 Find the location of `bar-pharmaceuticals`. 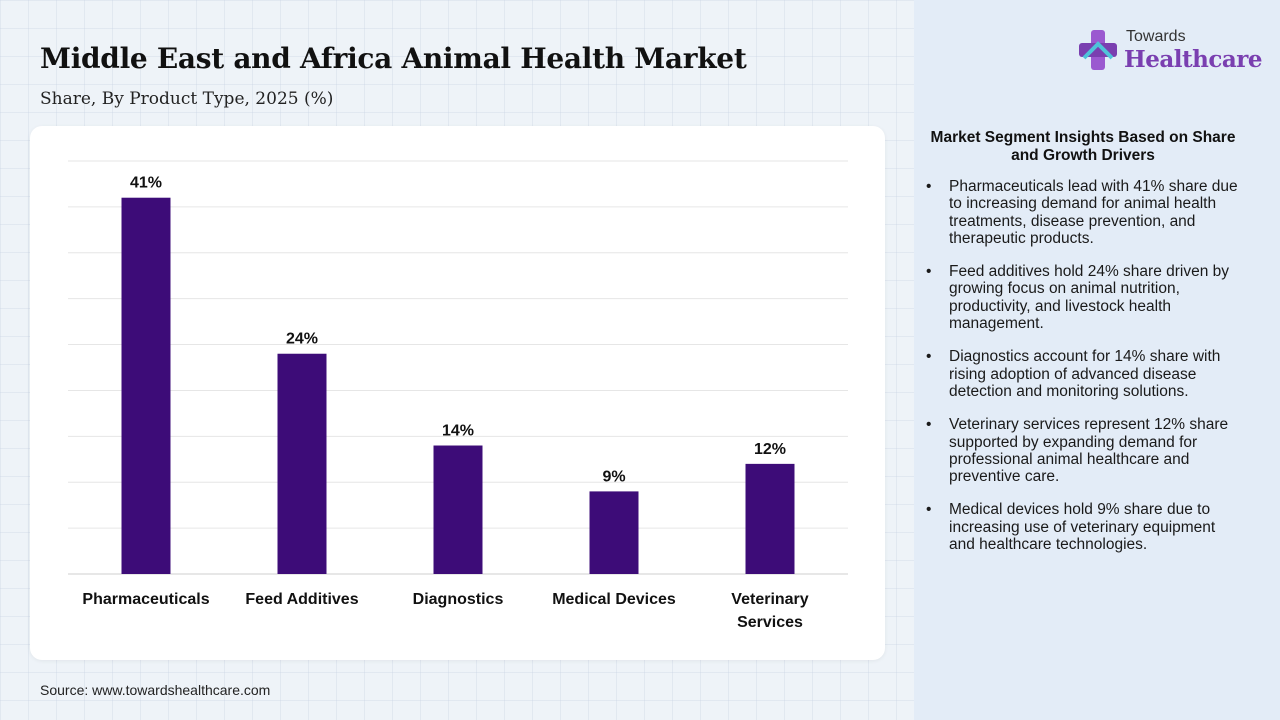

bar-pharmaceuticals is located at coordinates (146, 385).